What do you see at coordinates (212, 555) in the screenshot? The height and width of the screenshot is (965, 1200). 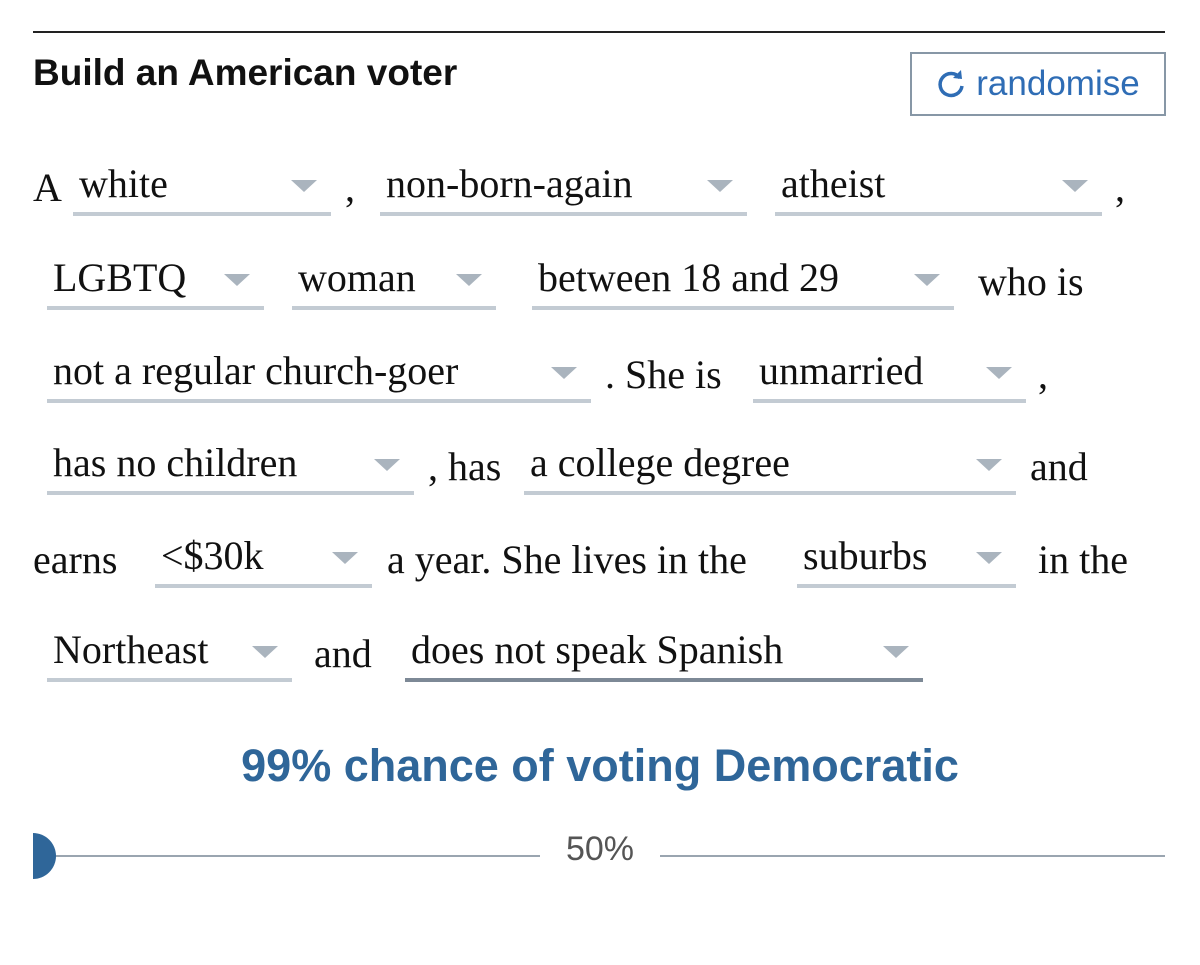 I see `dropdown-value: <$30k` at bounding box center [212, 555].